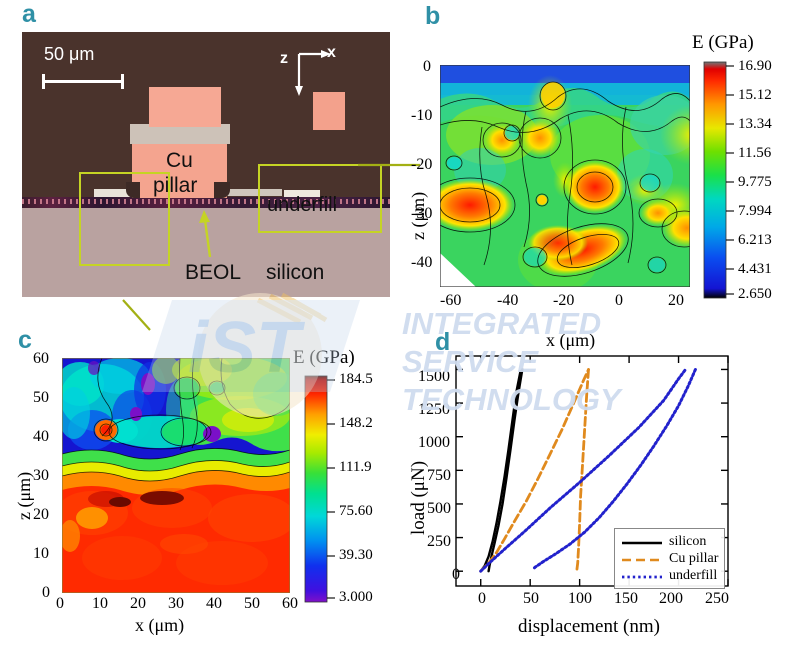  What do you see at coordinates (482, 598) in the screenshot?
I see `panel-d-xtick-0: 0` at bounding box center [482, 598].